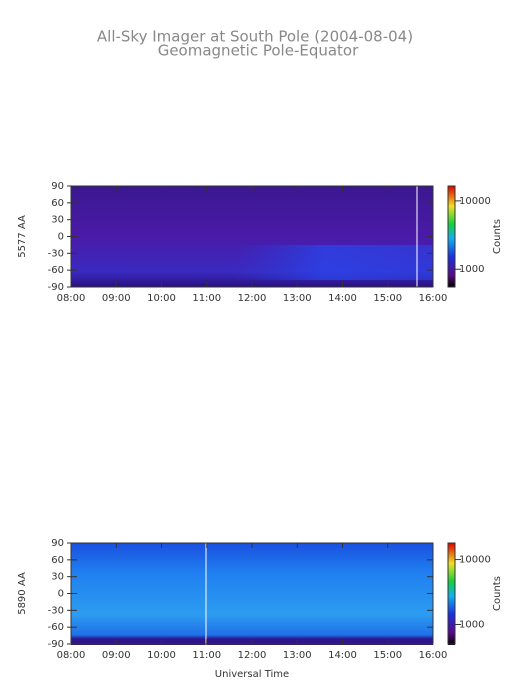 Image resolution: width=510 pixels, height=680 pixels. I want to click on x-axis-label: Universal Time, so click(252, 674).